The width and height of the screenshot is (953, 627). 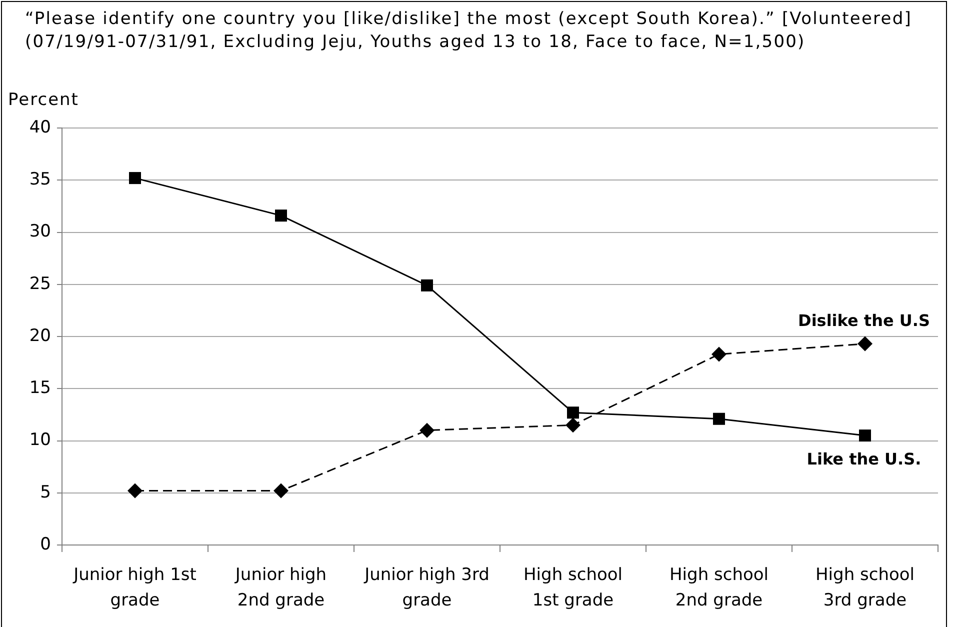 What do you see at coordinates (864, 459) in the screenshot?
I see `series-label: Like the U.S.` at bounding box center [864, 459].